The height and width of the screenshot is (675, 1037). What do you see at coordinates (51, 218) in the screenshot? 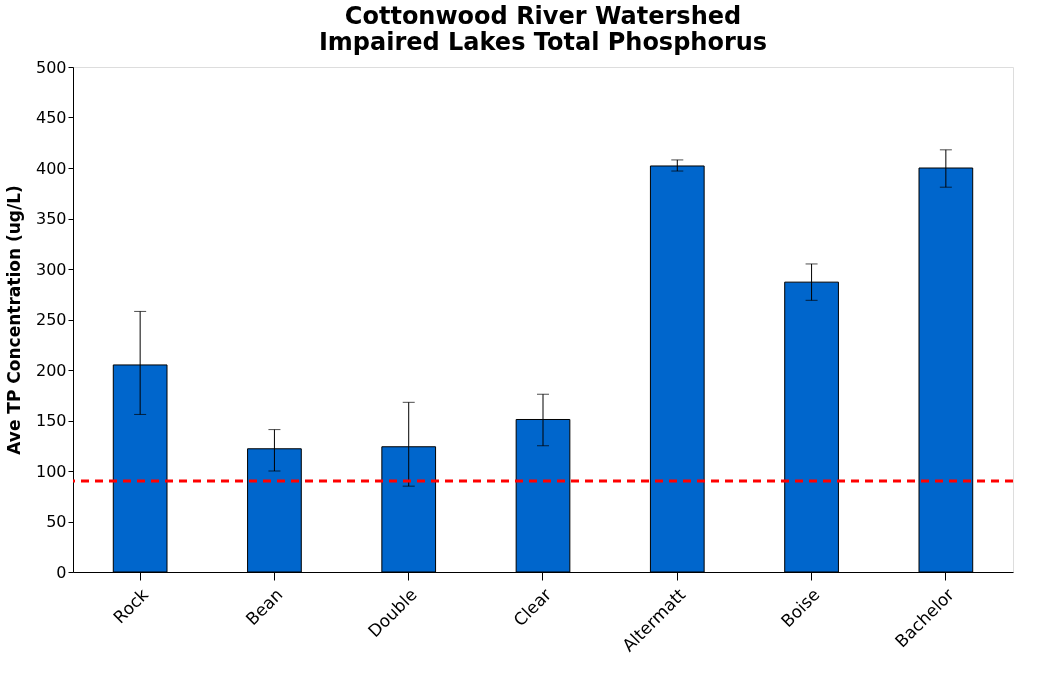
I see `y-tick-label: 350` at bounding box center [51, 218].